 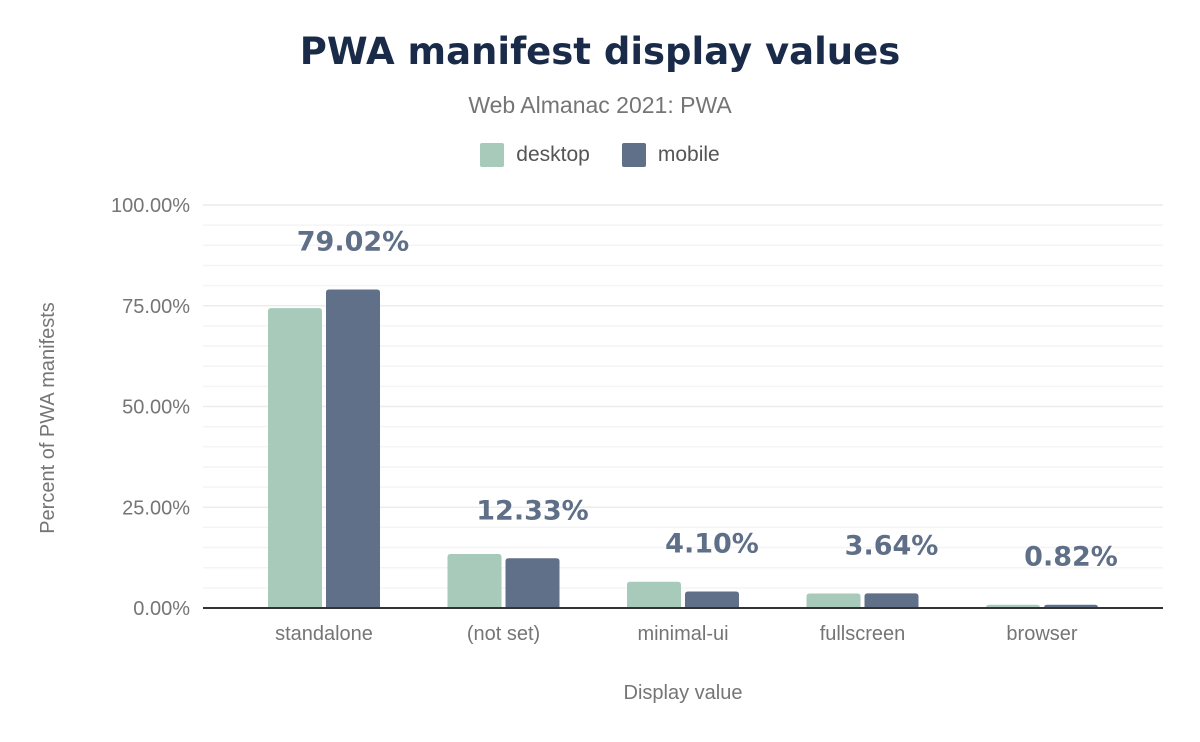 I want to click on legend-swatch-mobile, so click(x=633, y=155).